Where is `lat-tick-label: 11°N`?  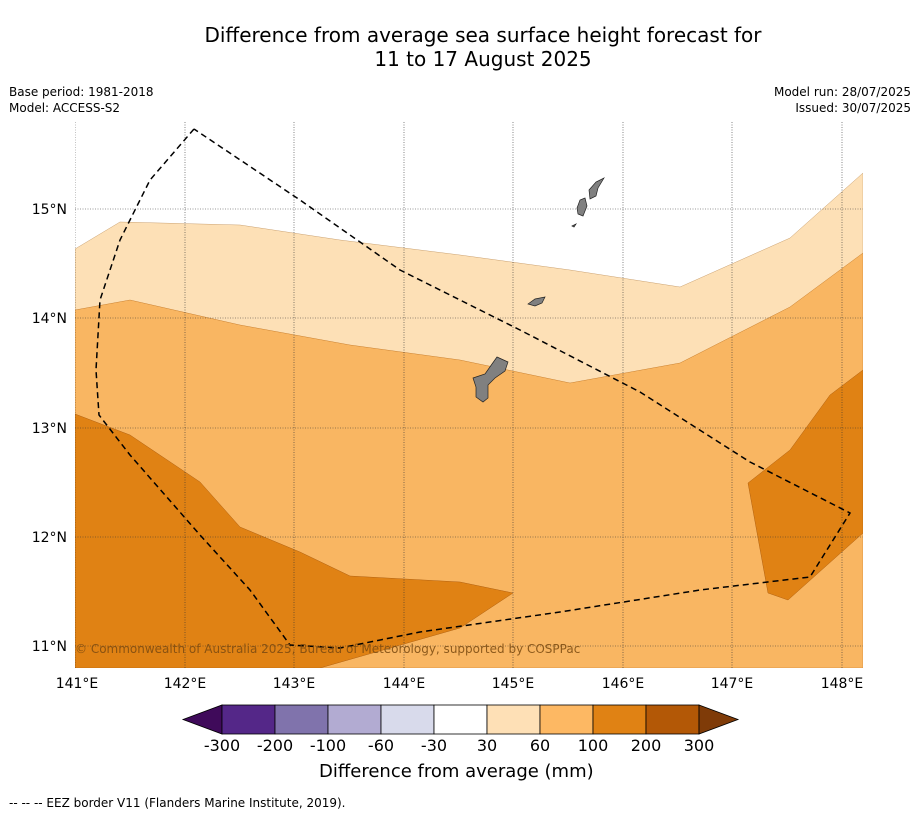
lat-tick-label: 11°N is located at coordinates (49, 647).